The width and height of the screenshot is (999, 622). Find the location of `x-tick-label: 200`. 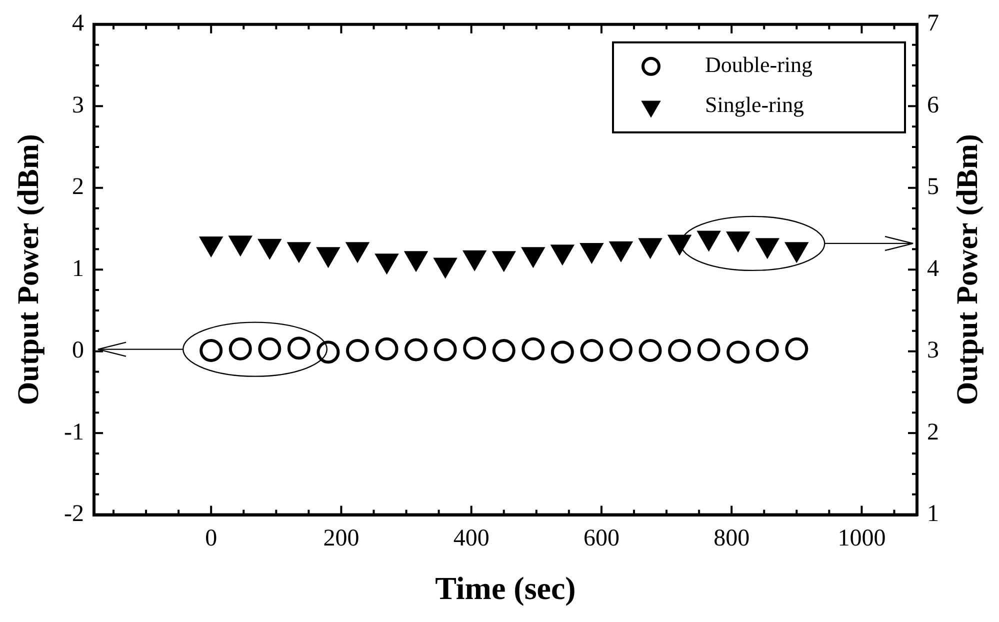

x-tick-label: 200 is located at coordinates (341, 538).